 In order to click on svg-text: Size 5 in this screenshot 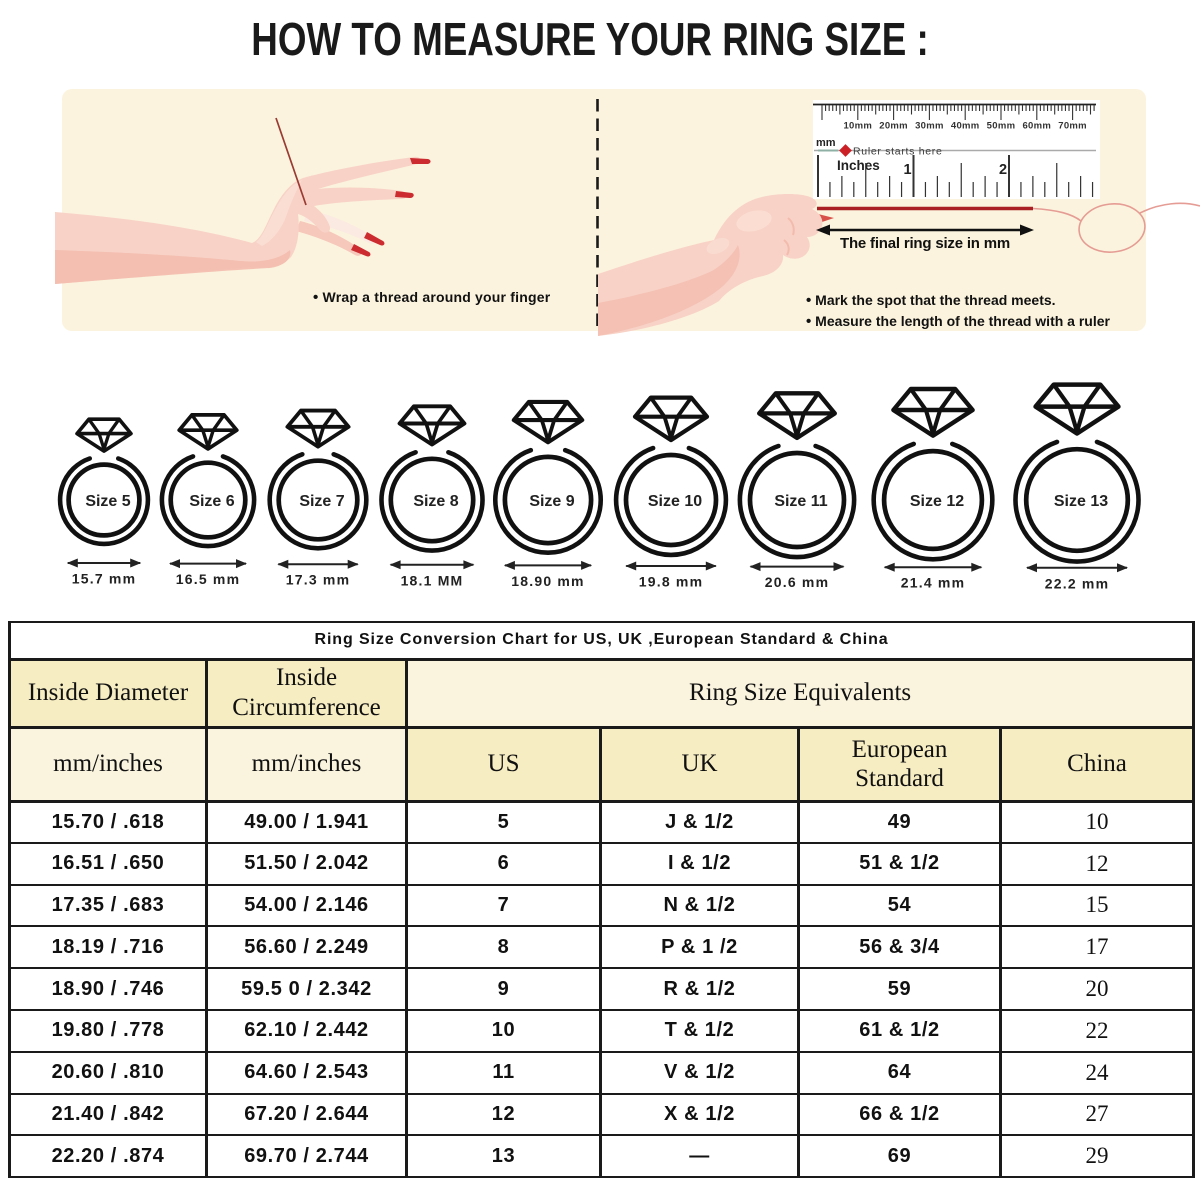, I will do `click(107, 501)`.